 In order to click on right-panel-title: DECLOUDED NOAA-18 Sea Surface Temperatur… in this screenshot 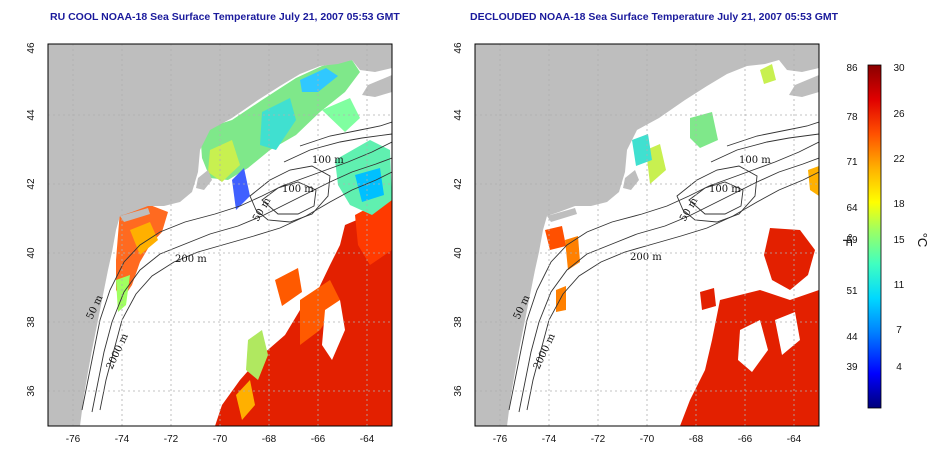, I will do `click(654, 17)`.